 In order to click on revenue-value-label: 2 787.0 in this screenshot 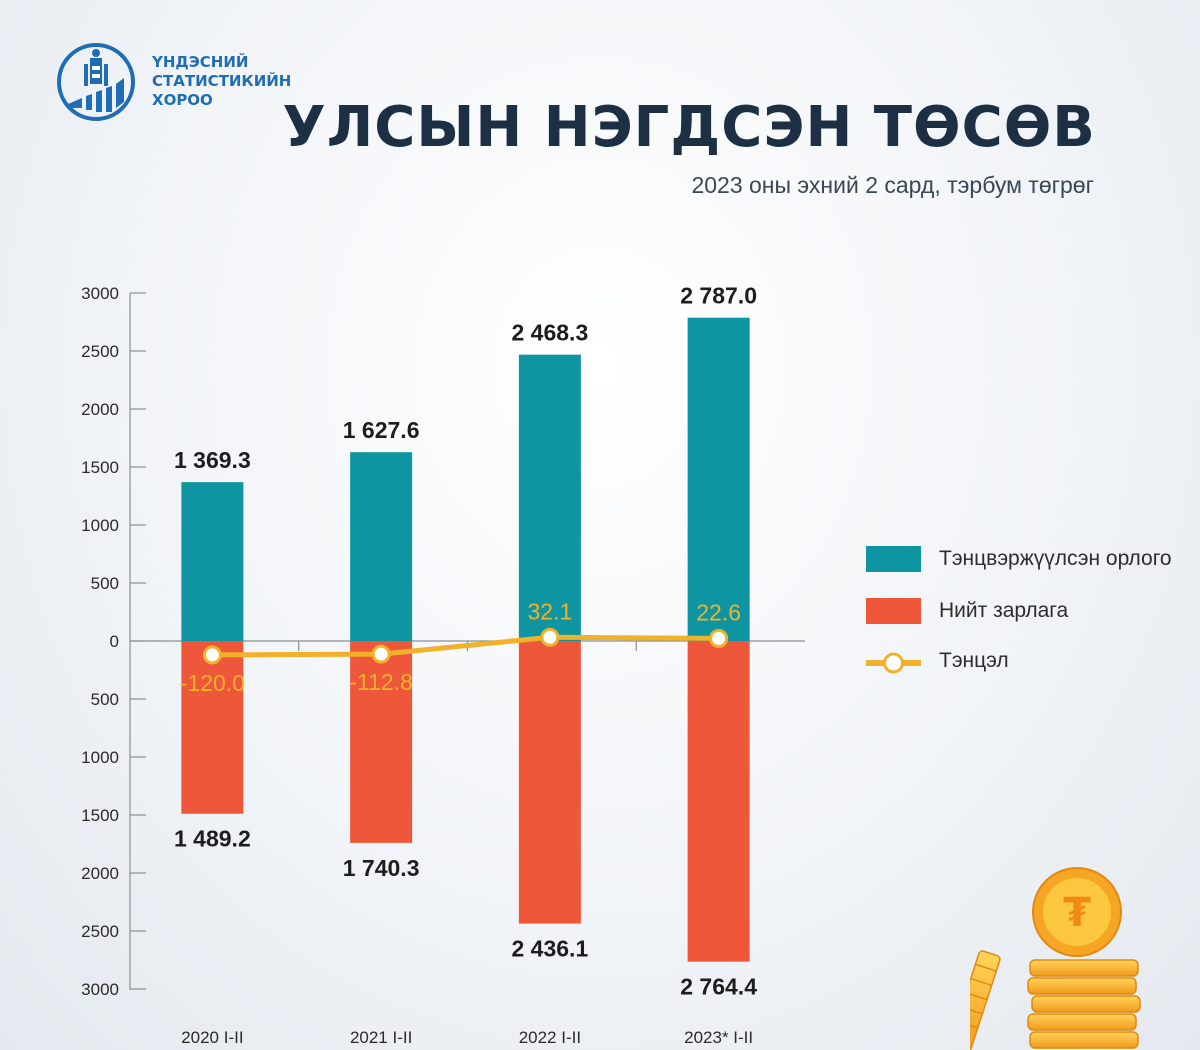, I will do `click(718, 296)`.